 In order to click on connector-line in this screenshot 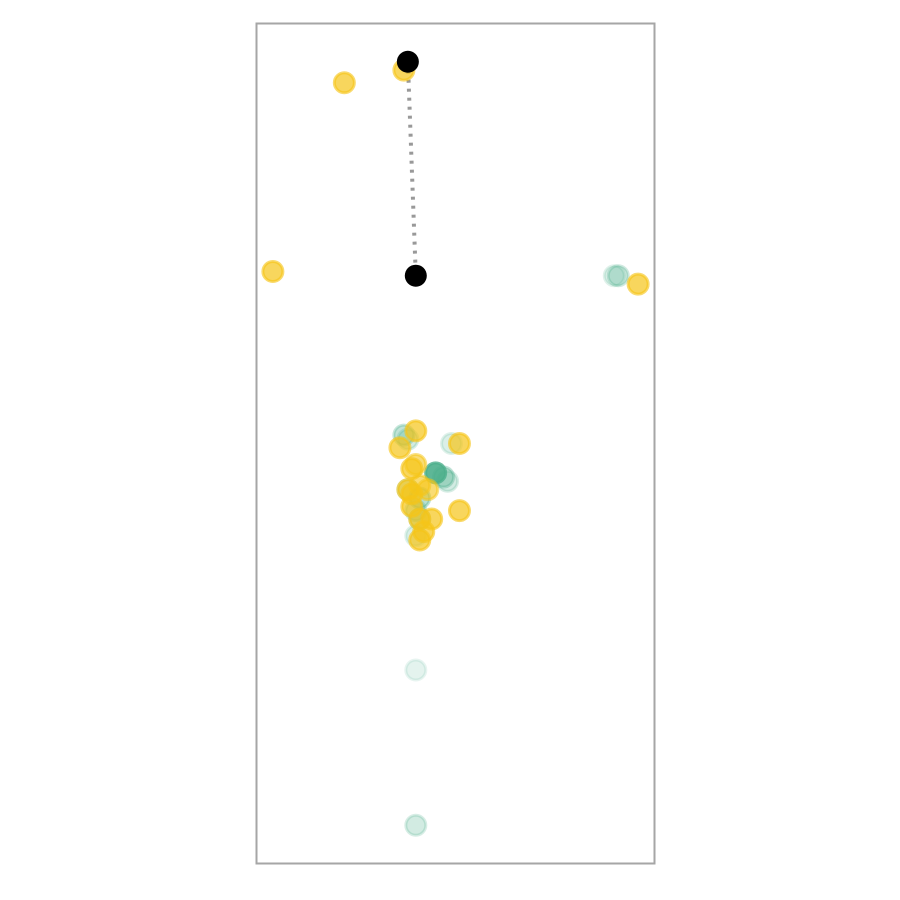, I will do `click(411, 168)`.